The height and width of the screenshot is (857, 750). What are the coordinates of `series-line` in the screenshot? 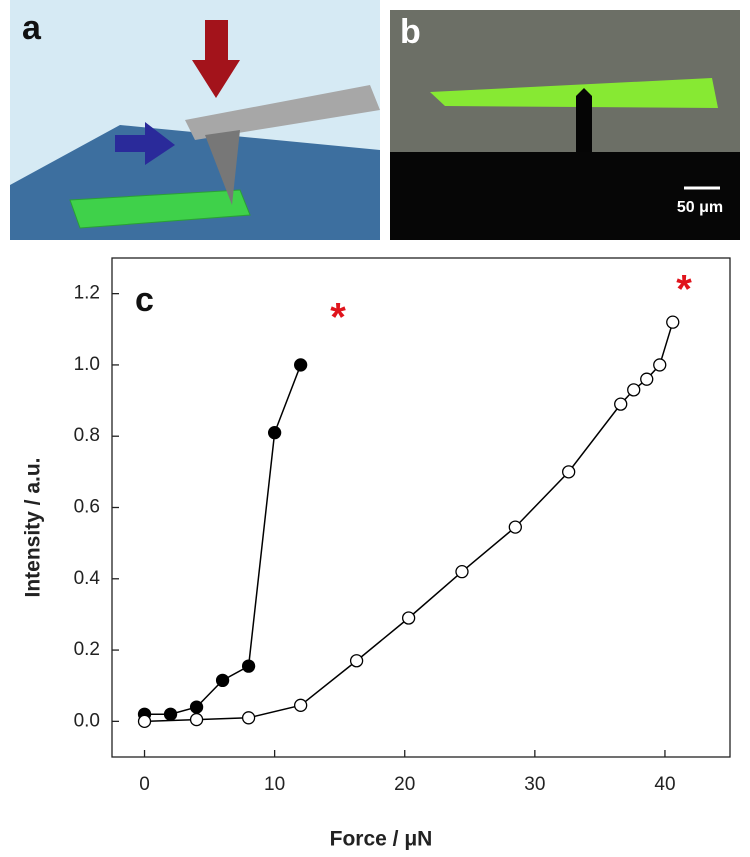 It's located at (223, 539).